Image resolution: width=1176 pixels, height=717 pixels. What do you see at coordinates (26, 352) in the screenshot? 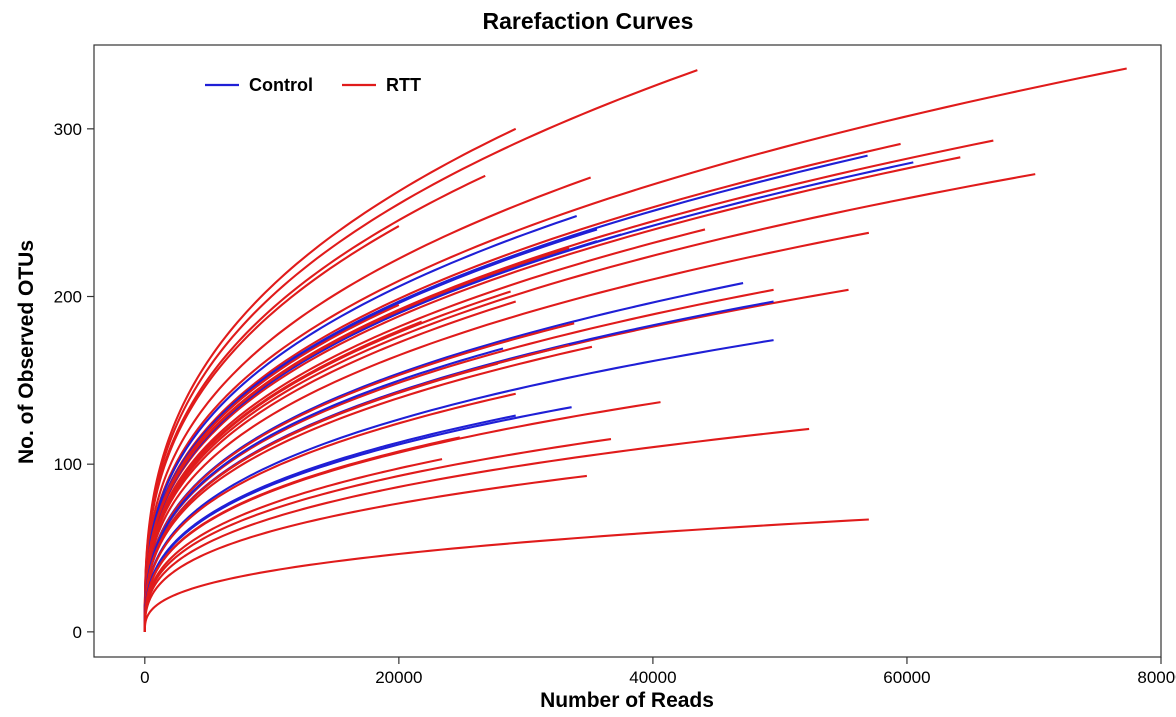
I see `y-axis-label: No. of Observed OTUs` at bounding box center [26, 352].